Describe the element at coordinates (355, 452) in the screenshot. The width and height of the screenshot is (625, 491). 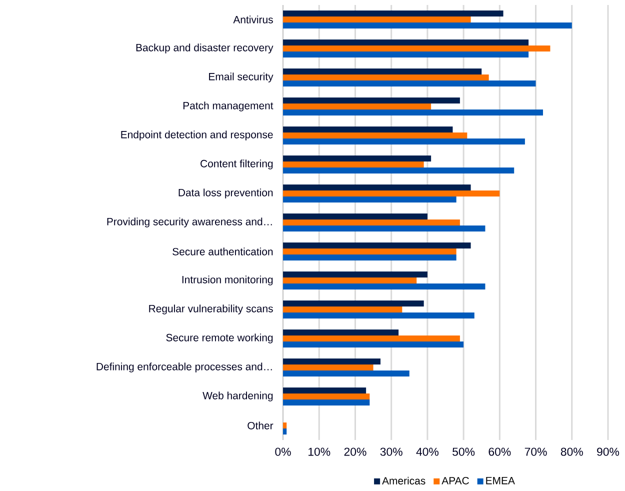
I see `x-tick-label: 20%` at that location.